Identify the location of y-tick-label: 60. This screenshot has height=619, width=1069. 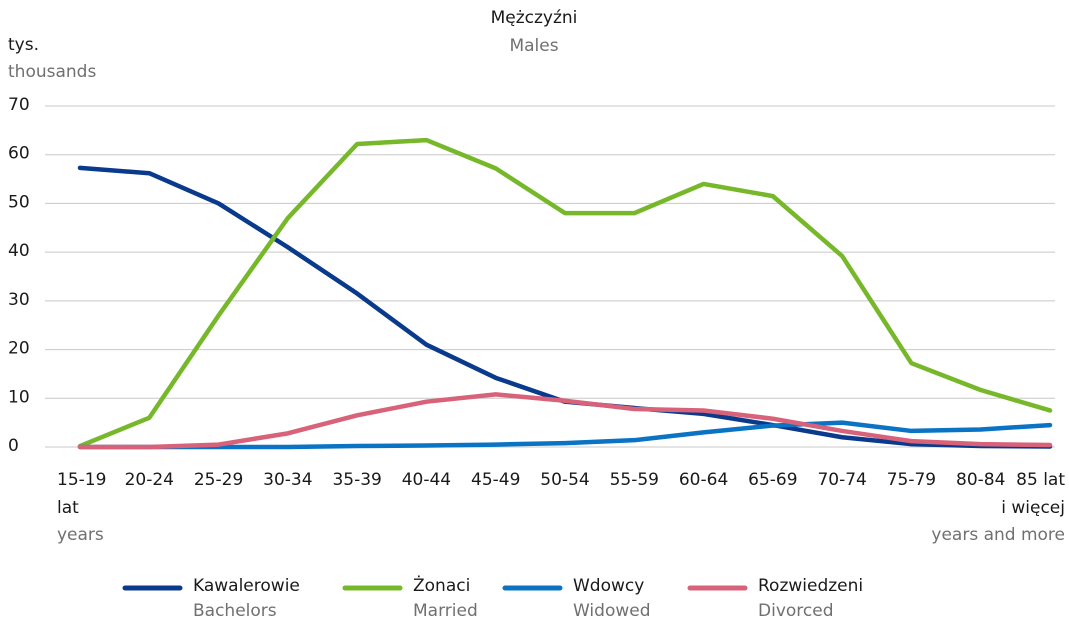
(19, 154).